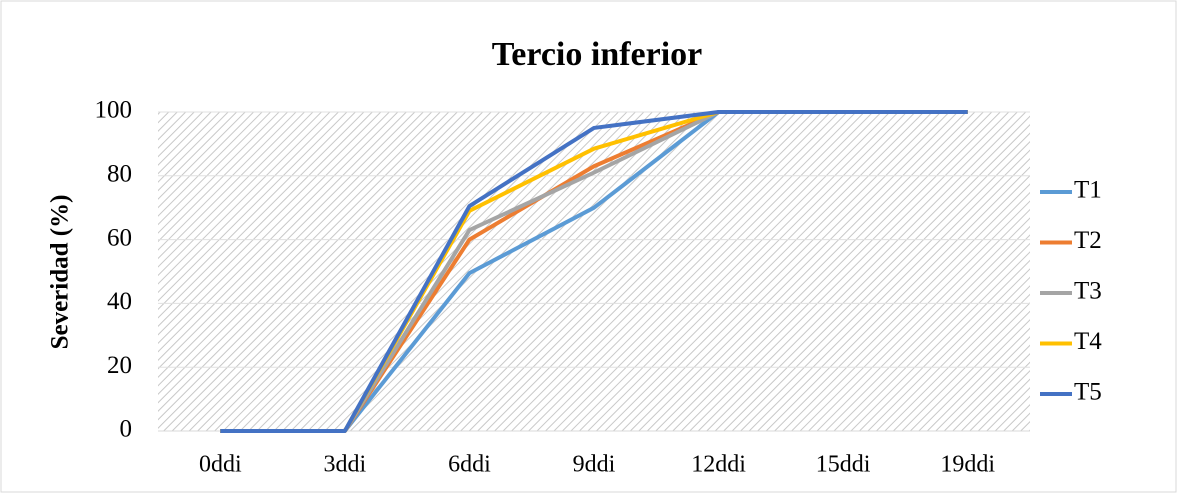 Image resolution: width=1177 pixels, height=493 pixels. I want to click on x-tick-label: 12ddi, so click(718, 465).